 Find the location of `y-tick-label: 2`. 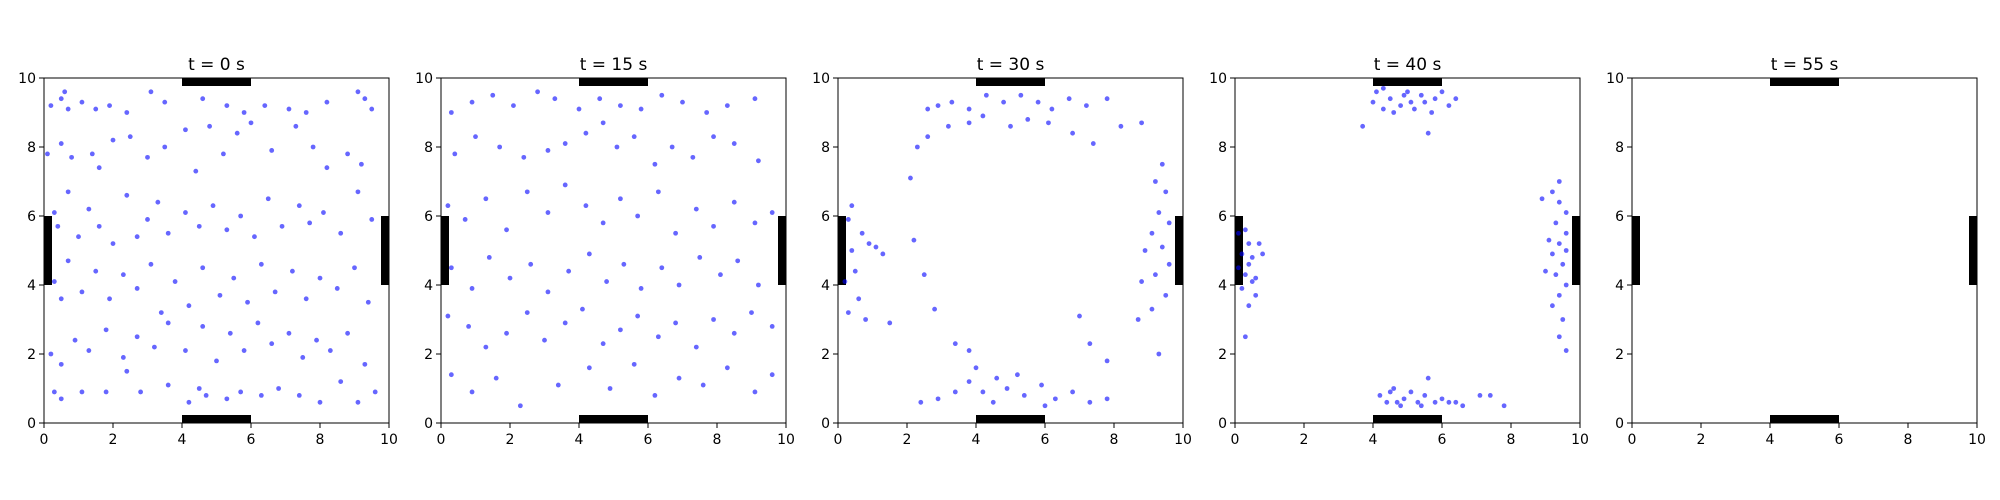

y-tick-label: 2 is located at coordinates (31, 355).